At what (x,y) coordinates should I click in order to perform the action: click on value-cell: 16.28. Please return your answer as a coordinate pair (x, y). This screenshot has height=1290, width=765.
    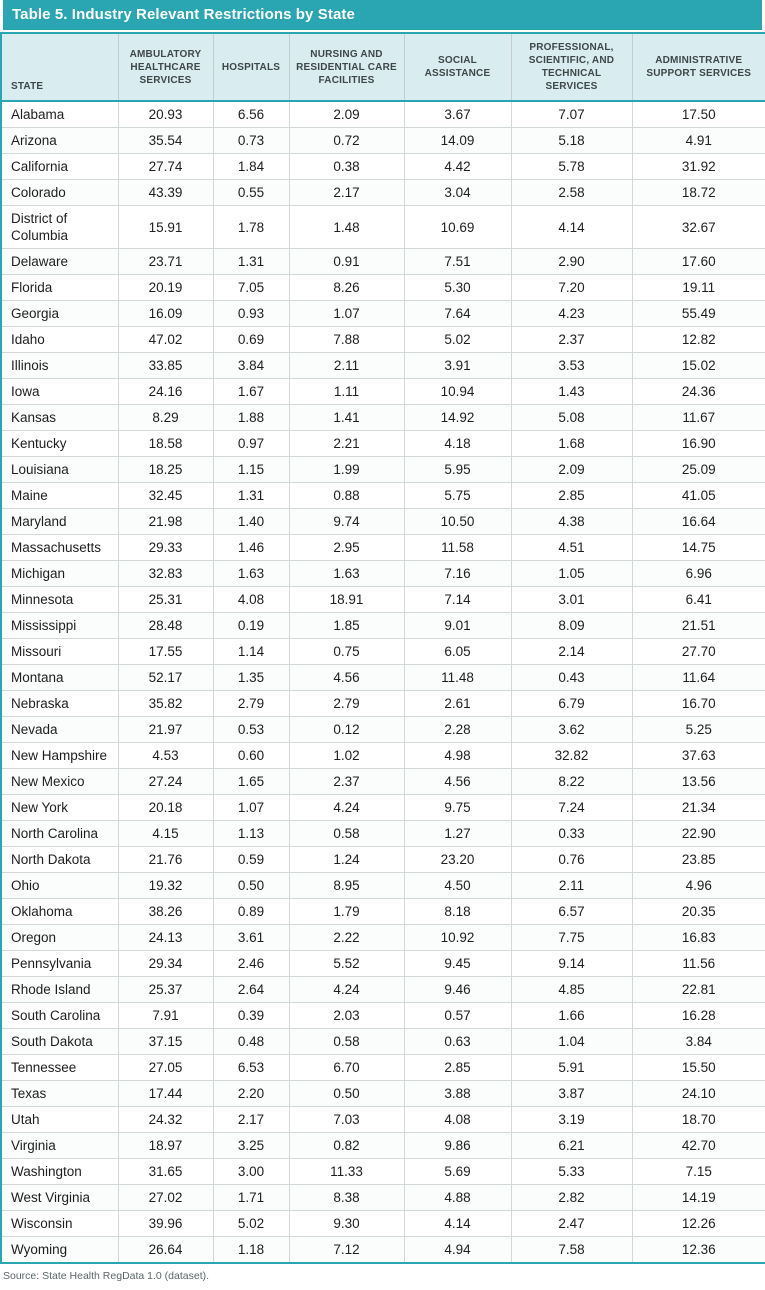
    Looking at the image, I should click on (698, 1015).